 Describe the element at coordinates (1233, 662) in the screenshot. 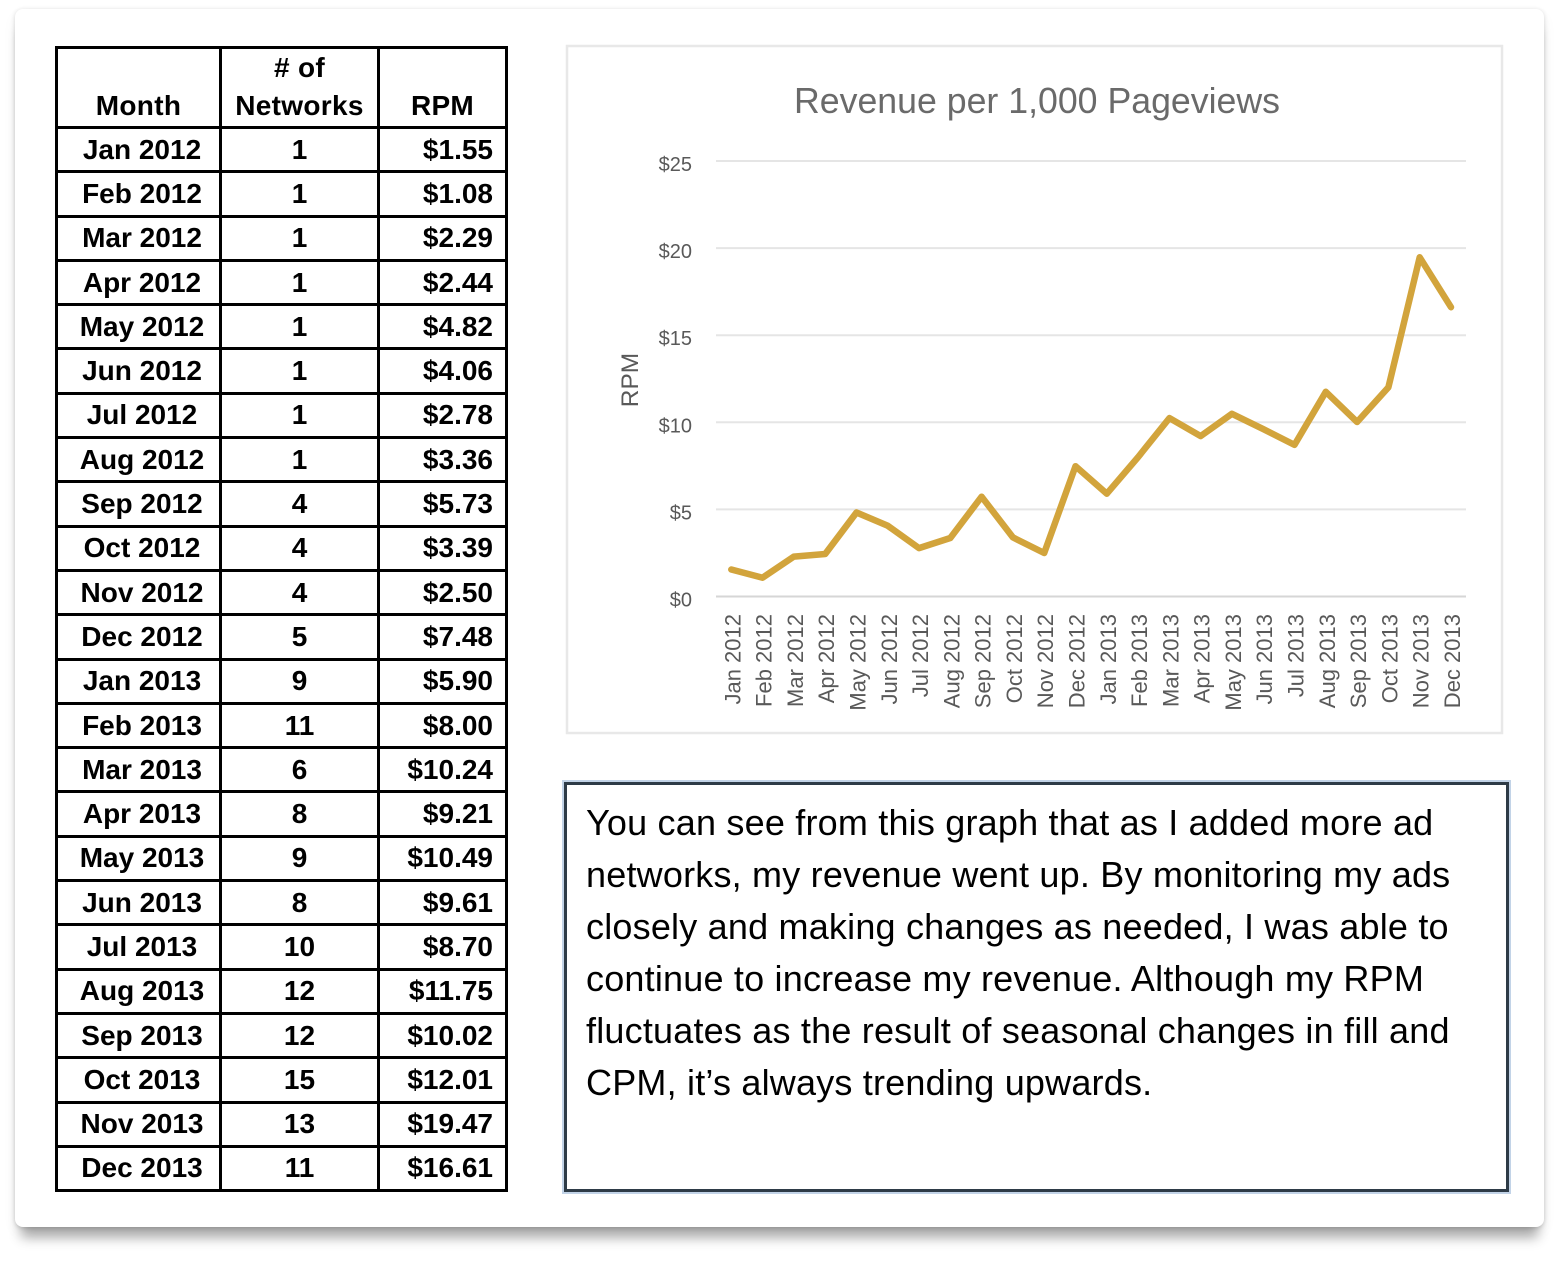

I see `svg-text: May 2013` at that location.